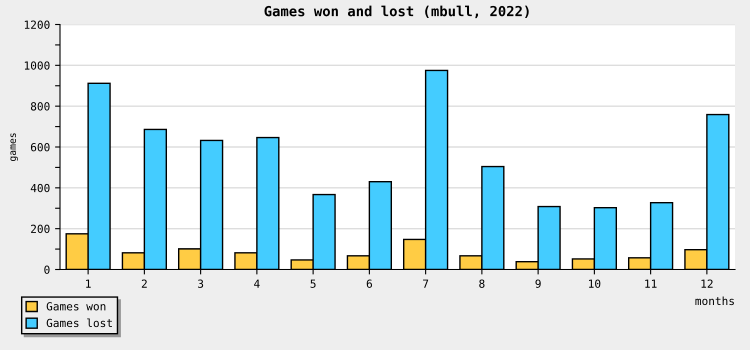 This screenshot has width=750, height=350. I want to click on y-tick-label: 800, so click(40, 106).